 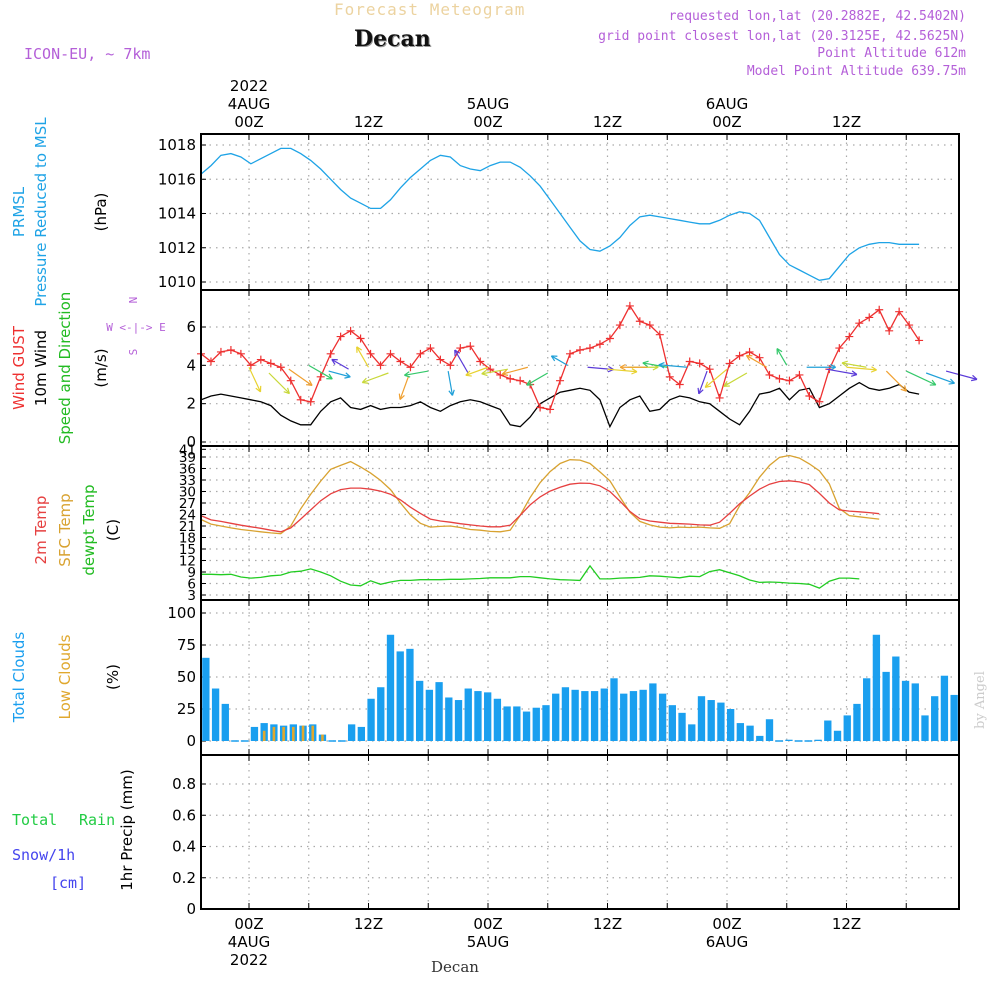 What do you see at coordinates (187, 527) in the screenshot?
I see `y-tick-label: 21` at bounding box center [187, 527].